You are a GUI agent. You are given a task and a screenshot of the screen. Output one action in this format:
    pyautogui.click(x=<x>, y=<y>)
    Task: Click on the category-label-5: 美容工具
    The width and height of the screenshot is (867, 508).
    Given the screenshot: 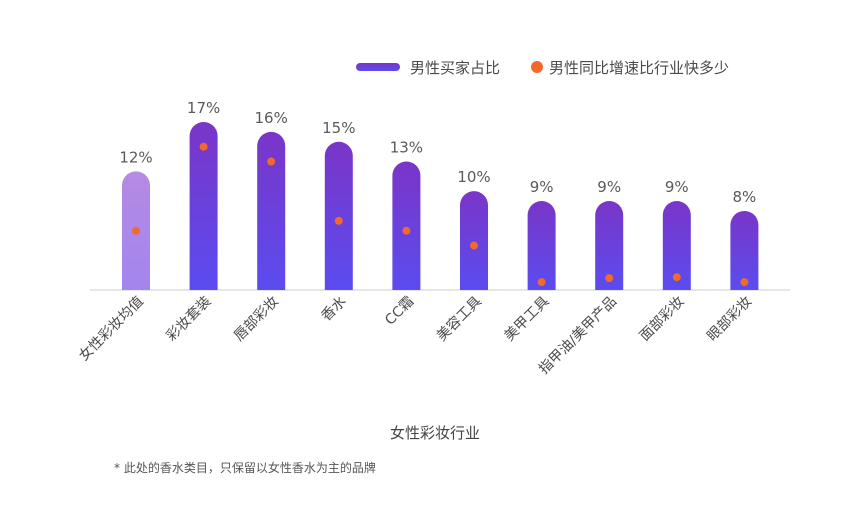 What is the action you would take?
    pyautogui.click(x=459, y=319)
    